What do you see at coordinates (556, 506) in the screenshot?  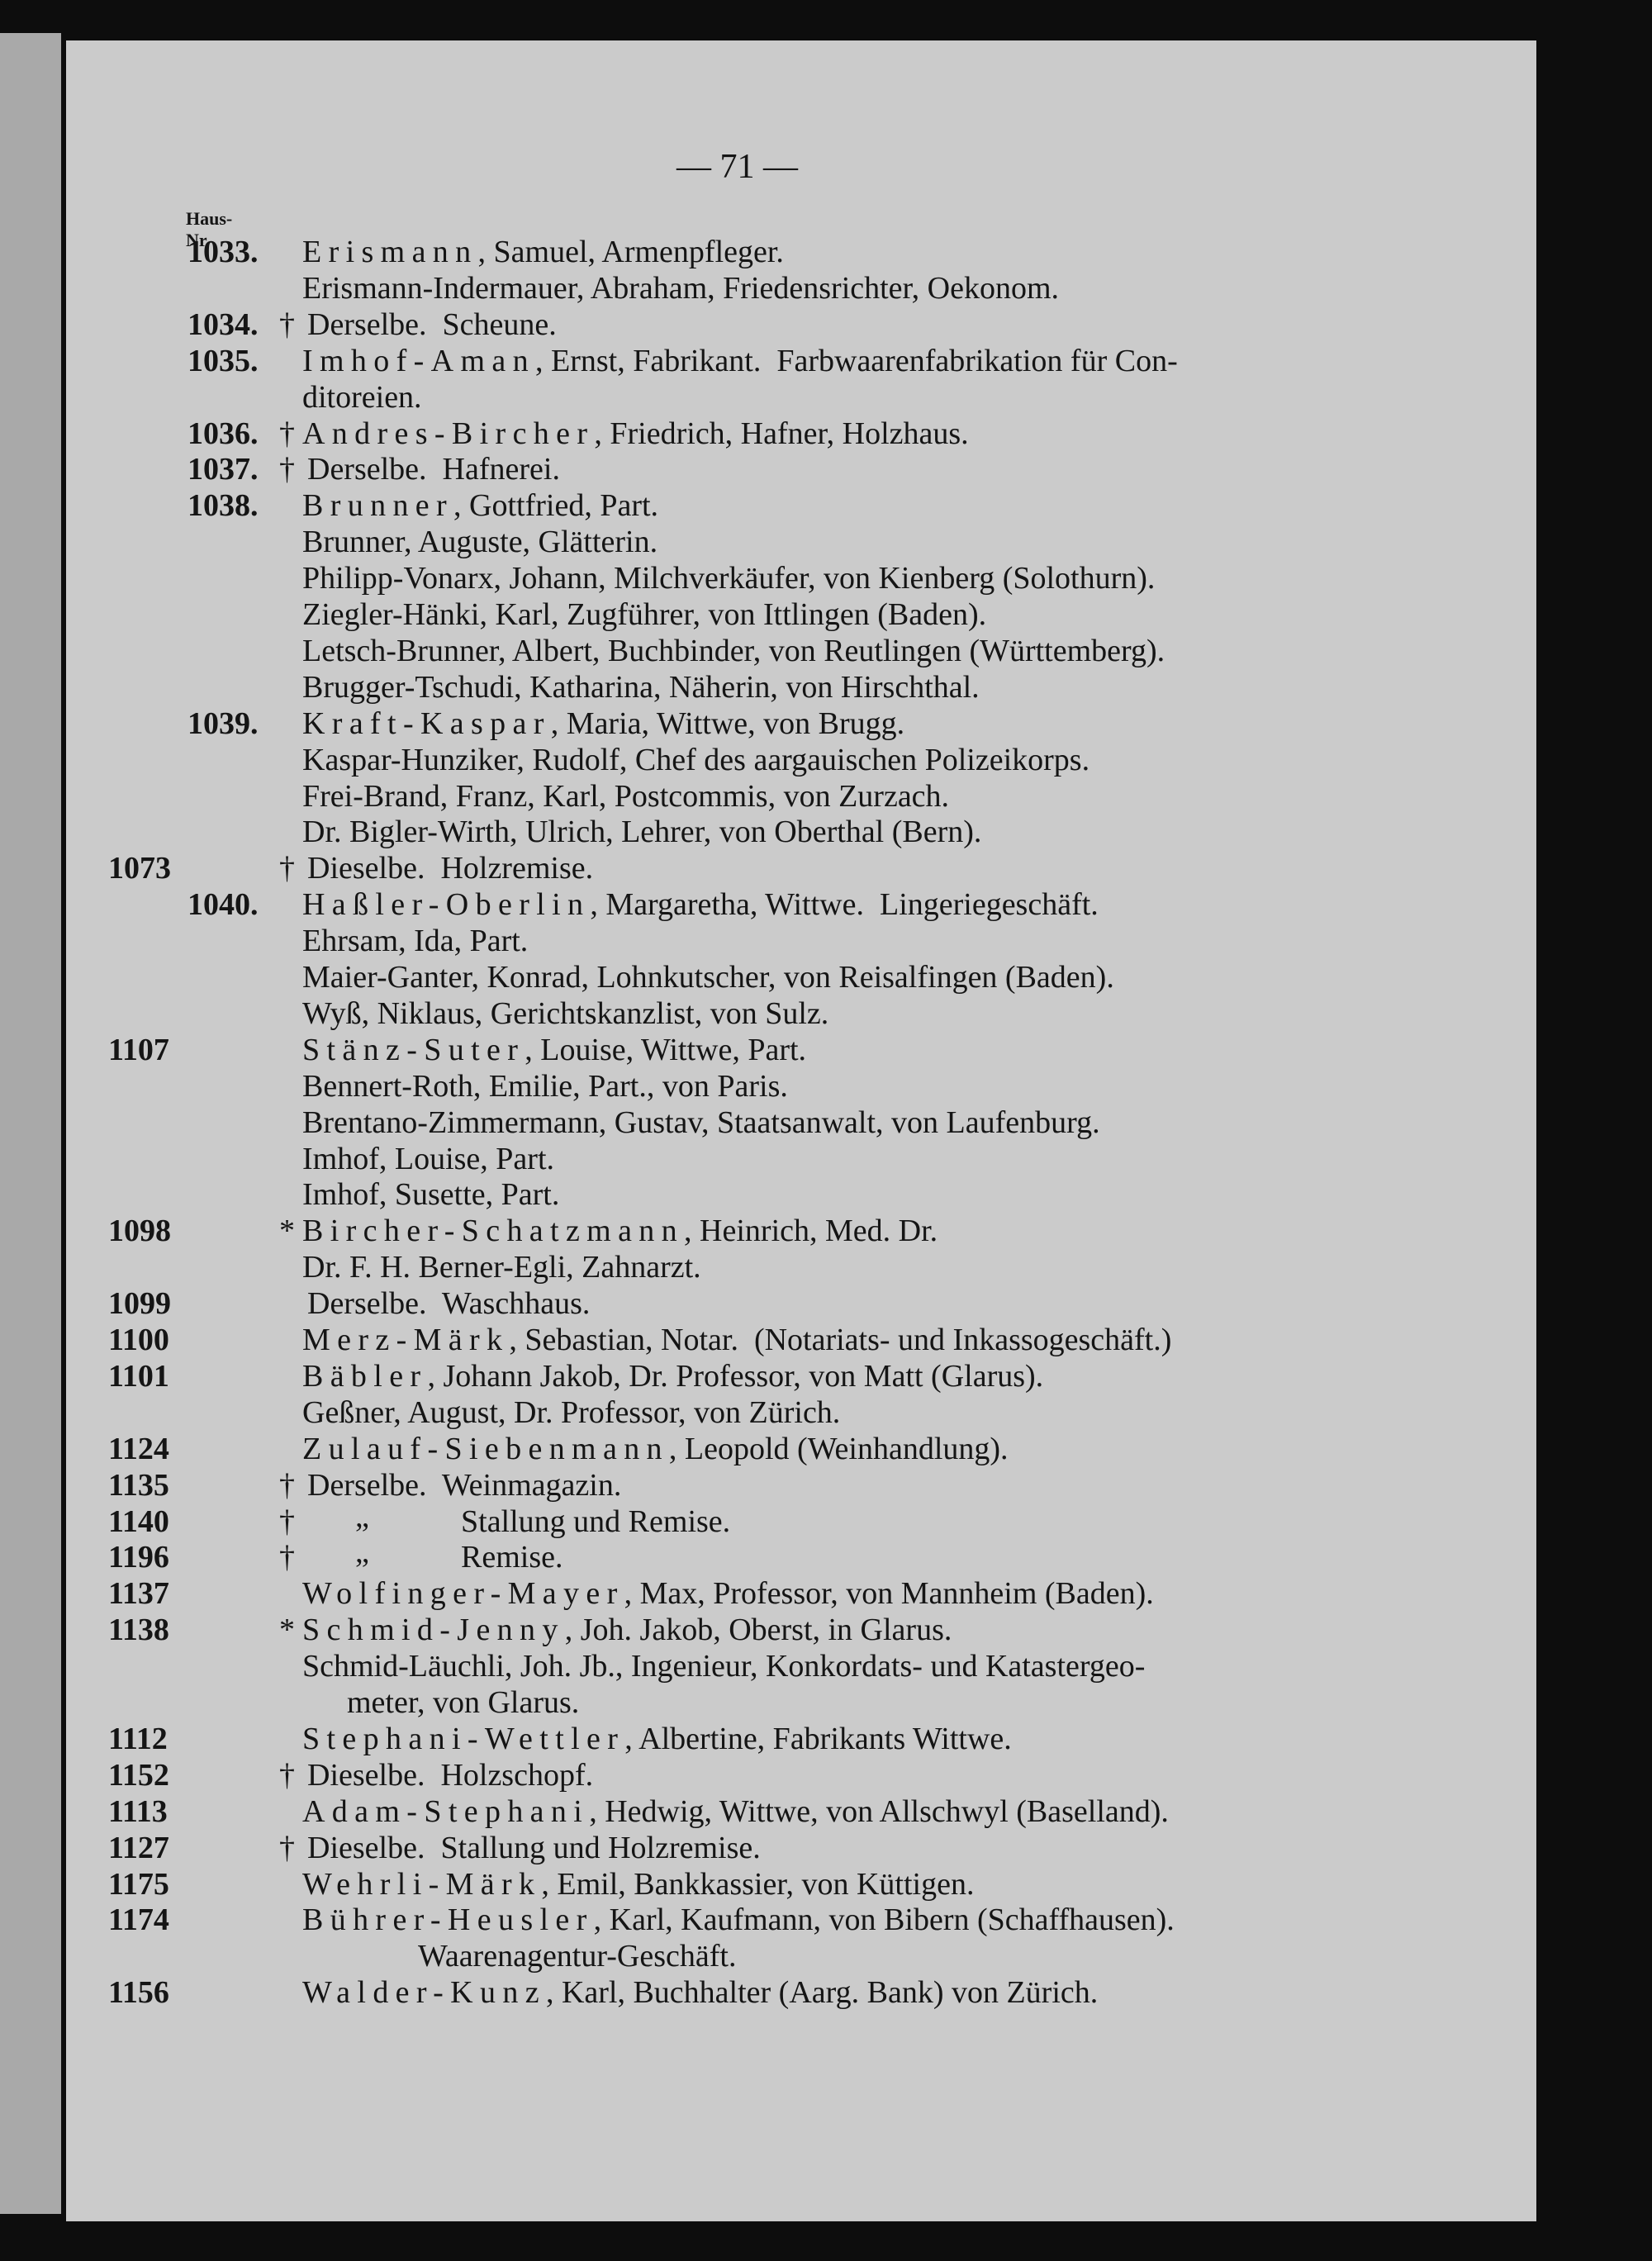 I see `entry-text: , Gottfried, Part.` at bounding box center [556, 506].